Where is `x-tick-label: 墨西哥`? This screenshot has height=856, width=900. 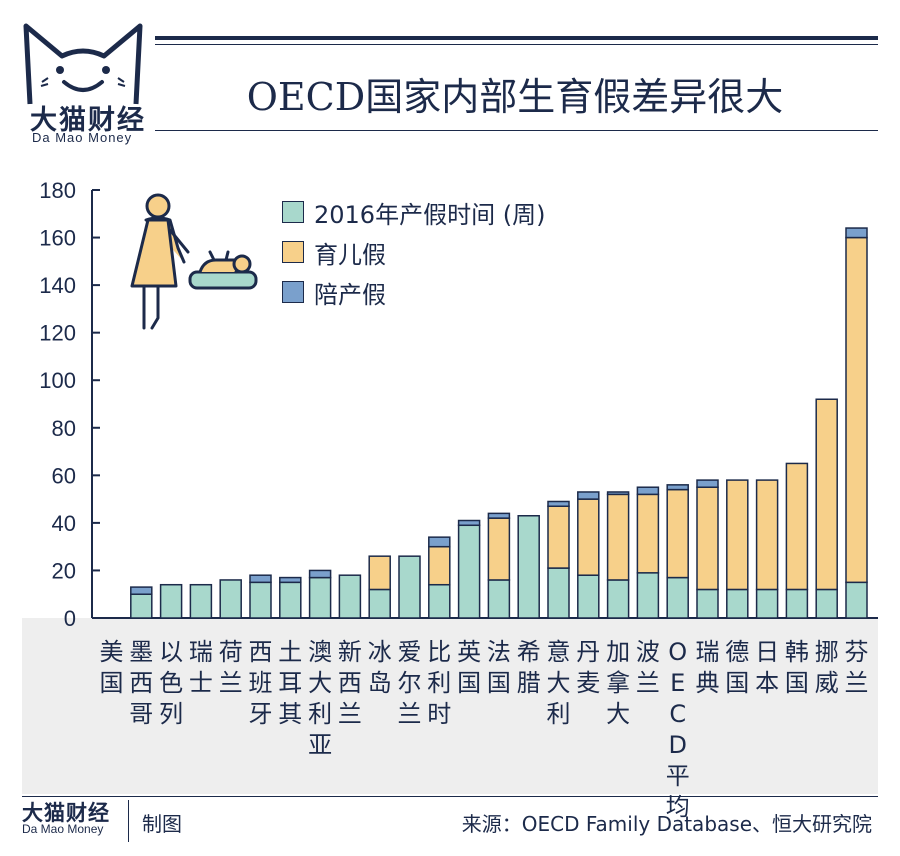
x-tick-label: 墨西哥 is located at coordinates (141, 683).